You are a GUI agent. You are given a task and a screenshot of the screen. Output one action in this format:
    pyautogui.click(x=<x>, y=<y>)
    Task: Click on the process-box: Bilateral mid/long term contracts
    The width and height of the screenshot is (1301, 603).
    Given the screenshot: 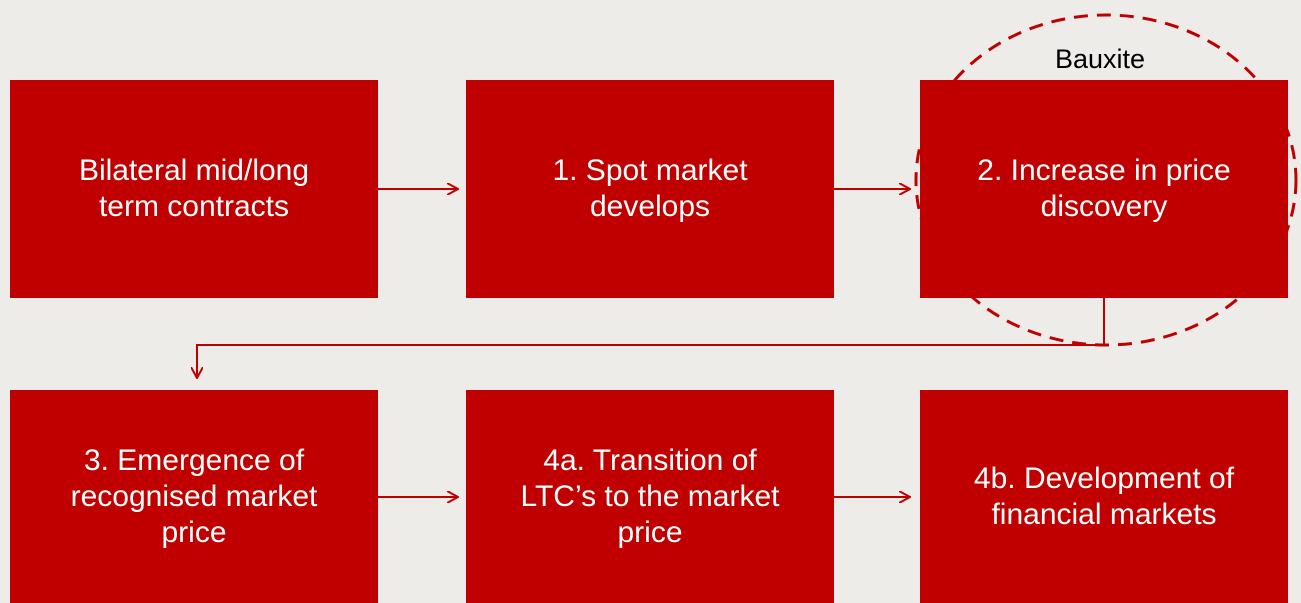 What is the action you would take?
    pyautogui.click(x=194, y=189)
    